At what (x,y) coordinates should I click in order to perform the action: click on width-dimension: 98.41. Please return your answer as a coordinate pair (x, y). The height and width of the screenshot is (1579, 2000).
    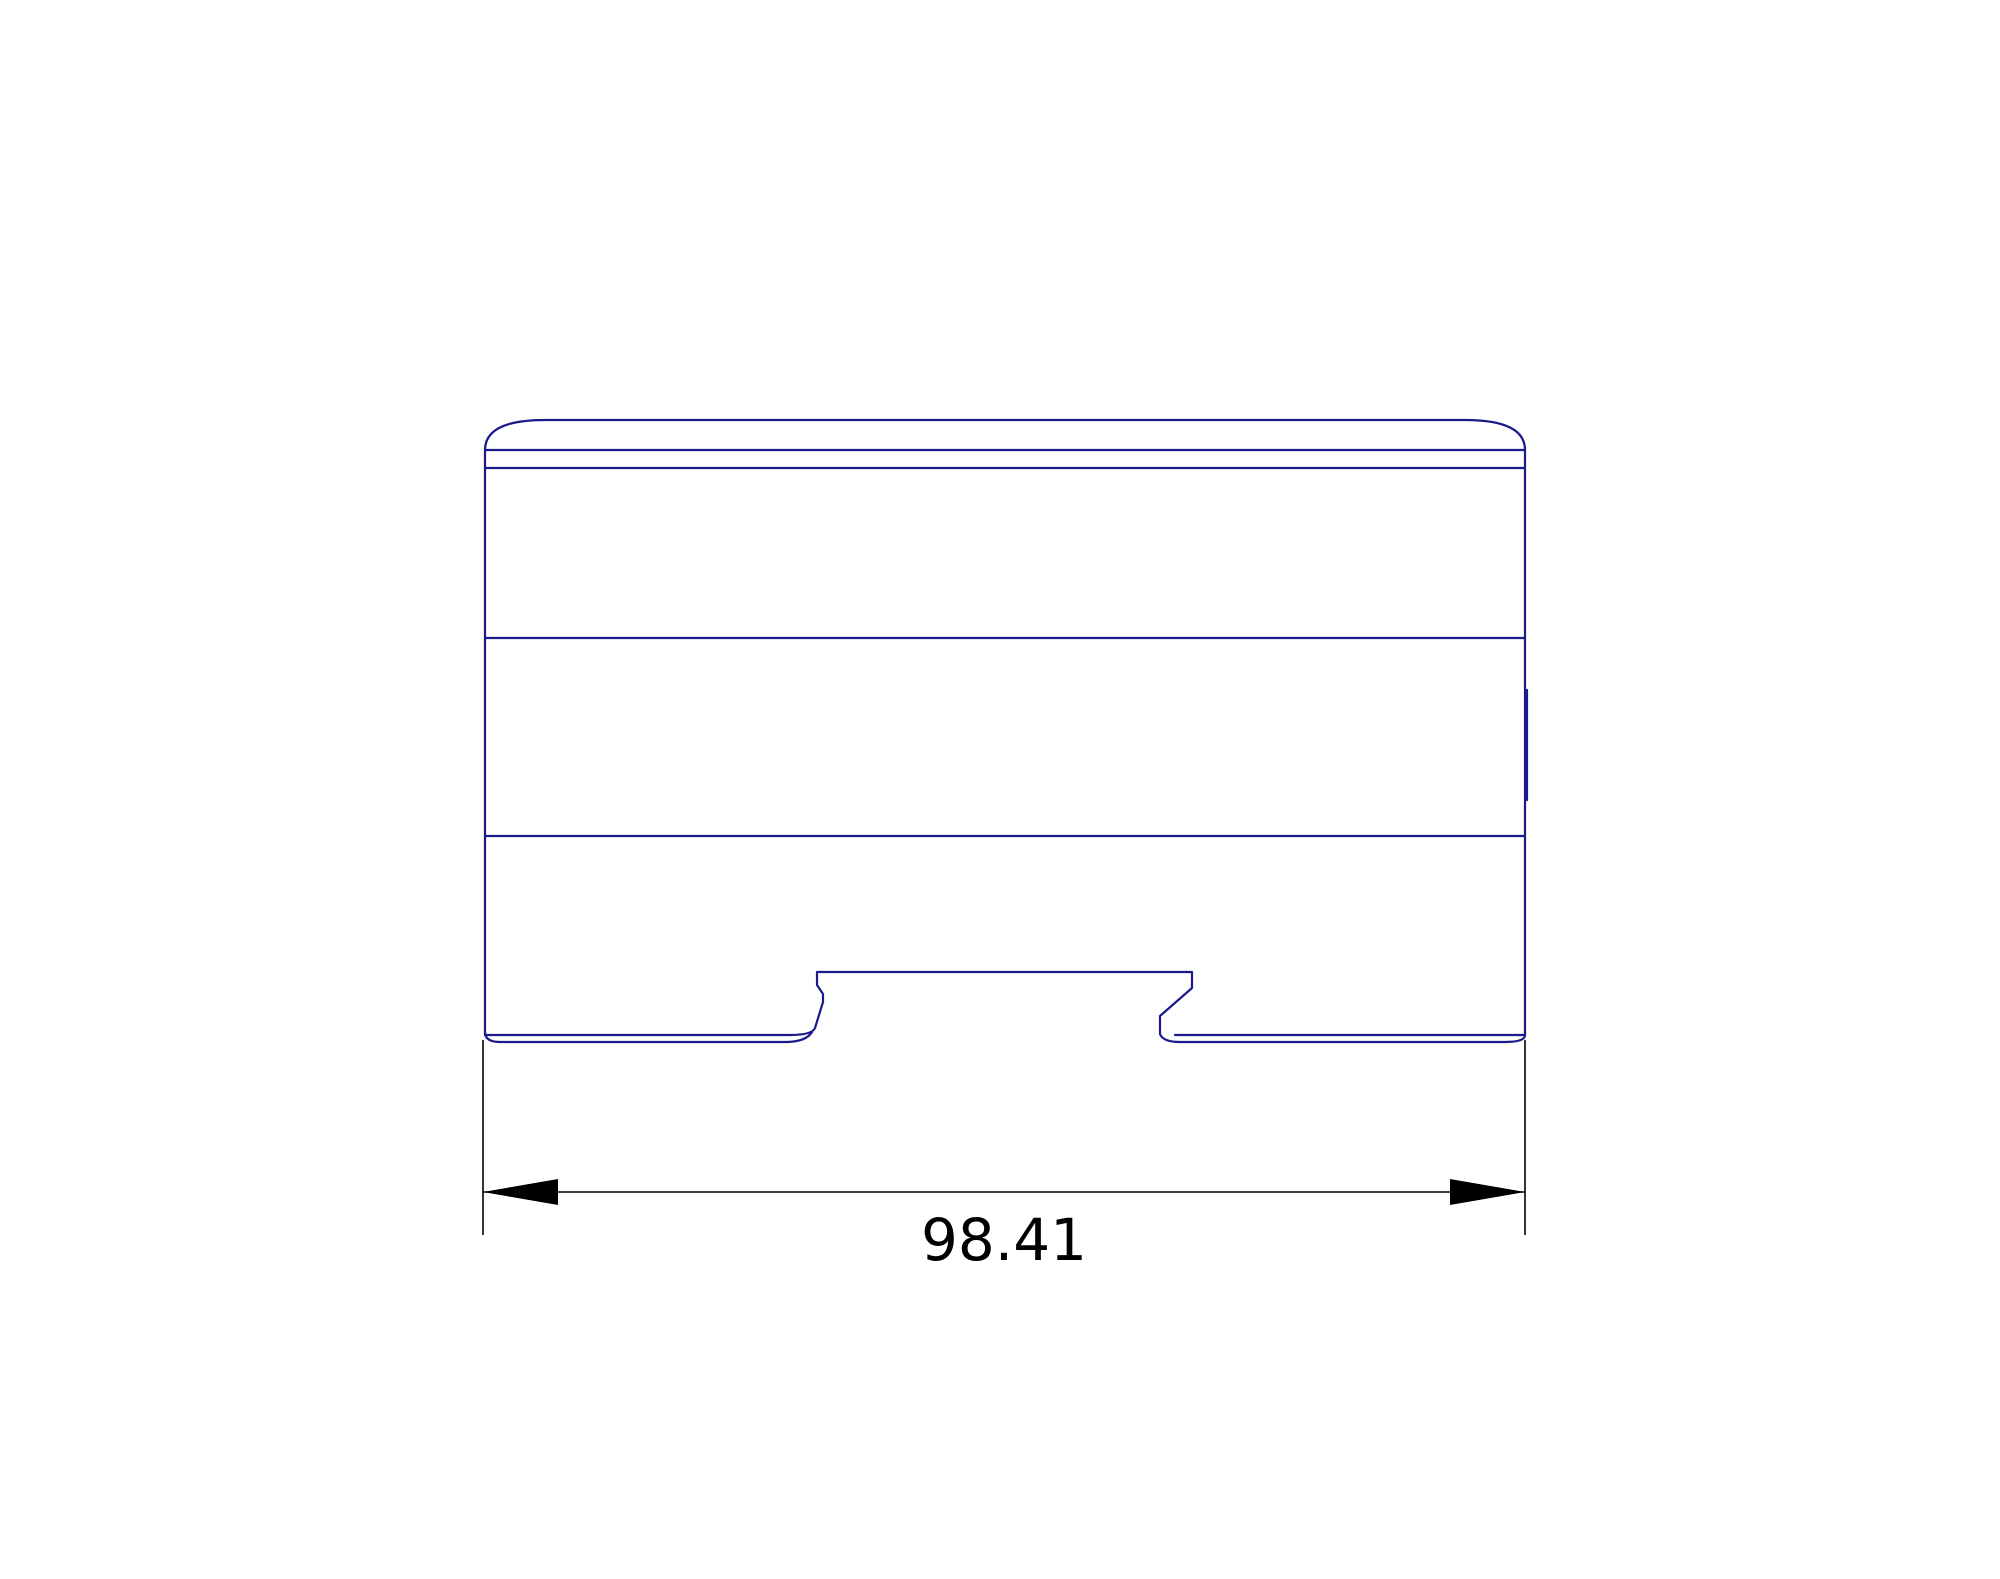
    Looking at the image, I should click on (1004, 1157).